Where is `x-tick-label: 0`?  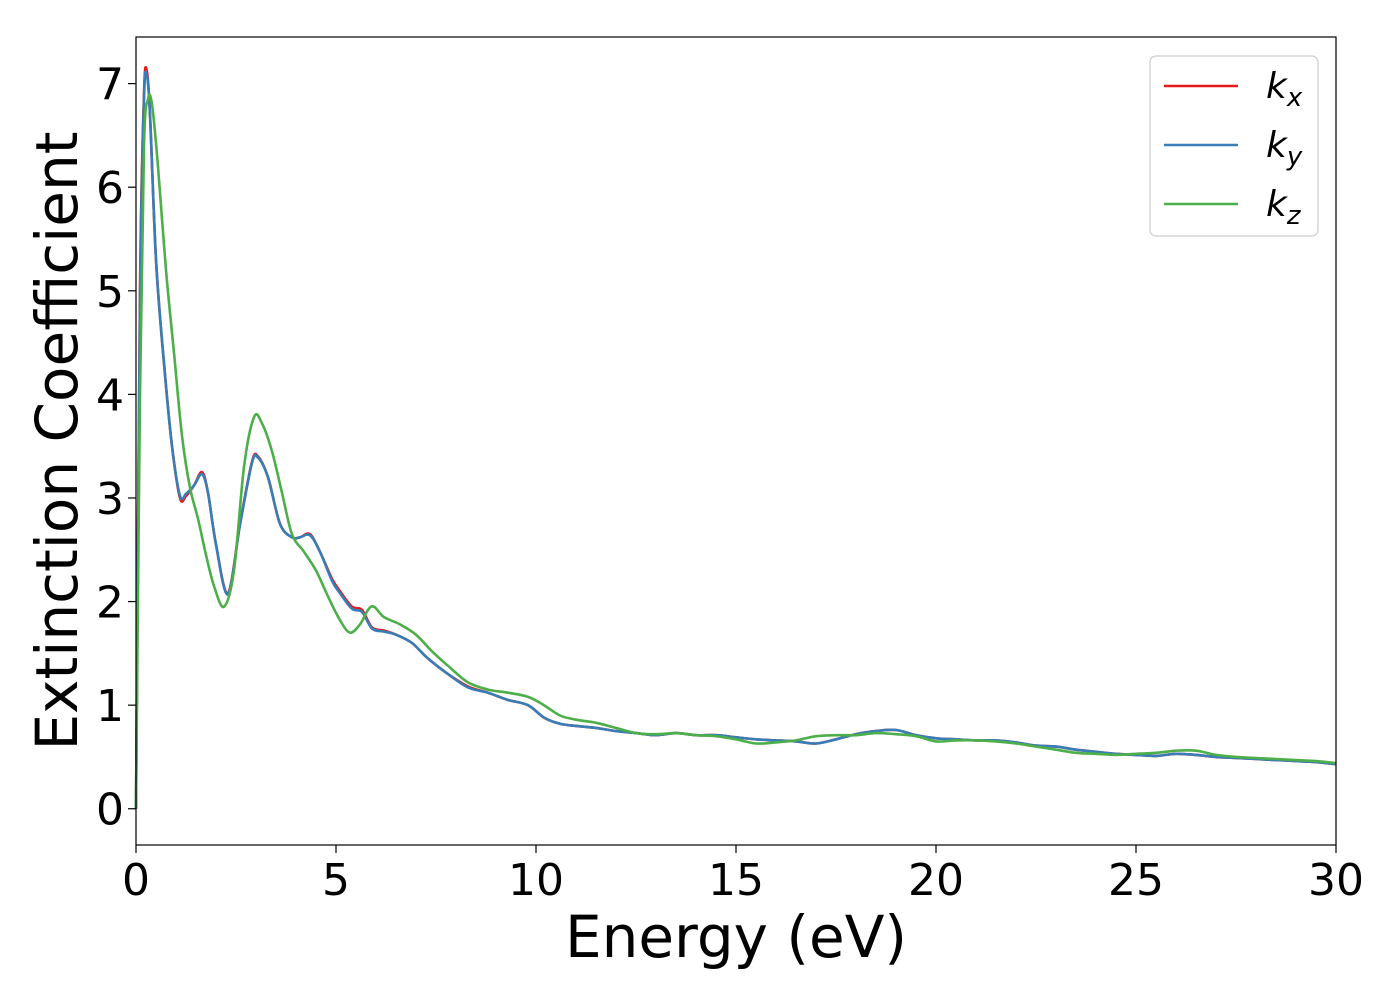 x-tick-label: 0 is located at coordinates (136, 880).